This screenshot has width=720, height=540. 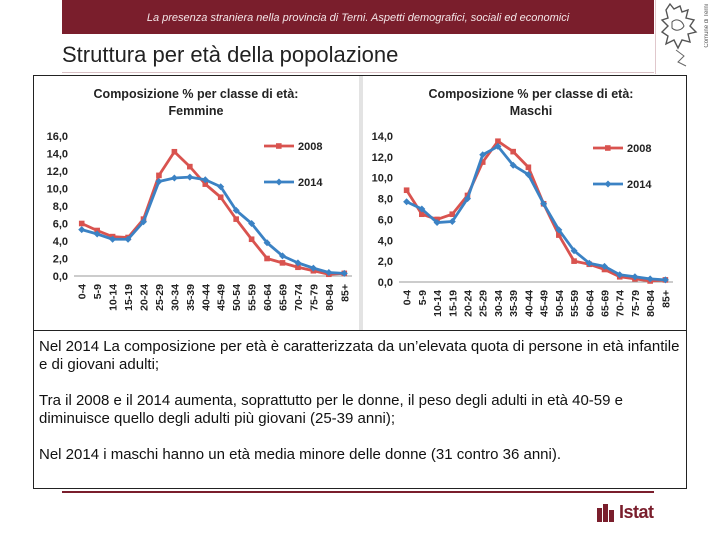 I want to click on charts-bottom-border, so click(x=360, y=330).